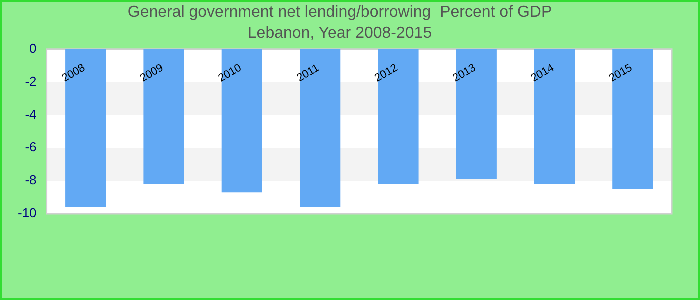 Image resolution: width=700 pixels, height=300 pixels. What do you see at coordinates (74, 73) in the screenshot?
I see `x-tick-label: 2008` at bounding box center [74, 73].